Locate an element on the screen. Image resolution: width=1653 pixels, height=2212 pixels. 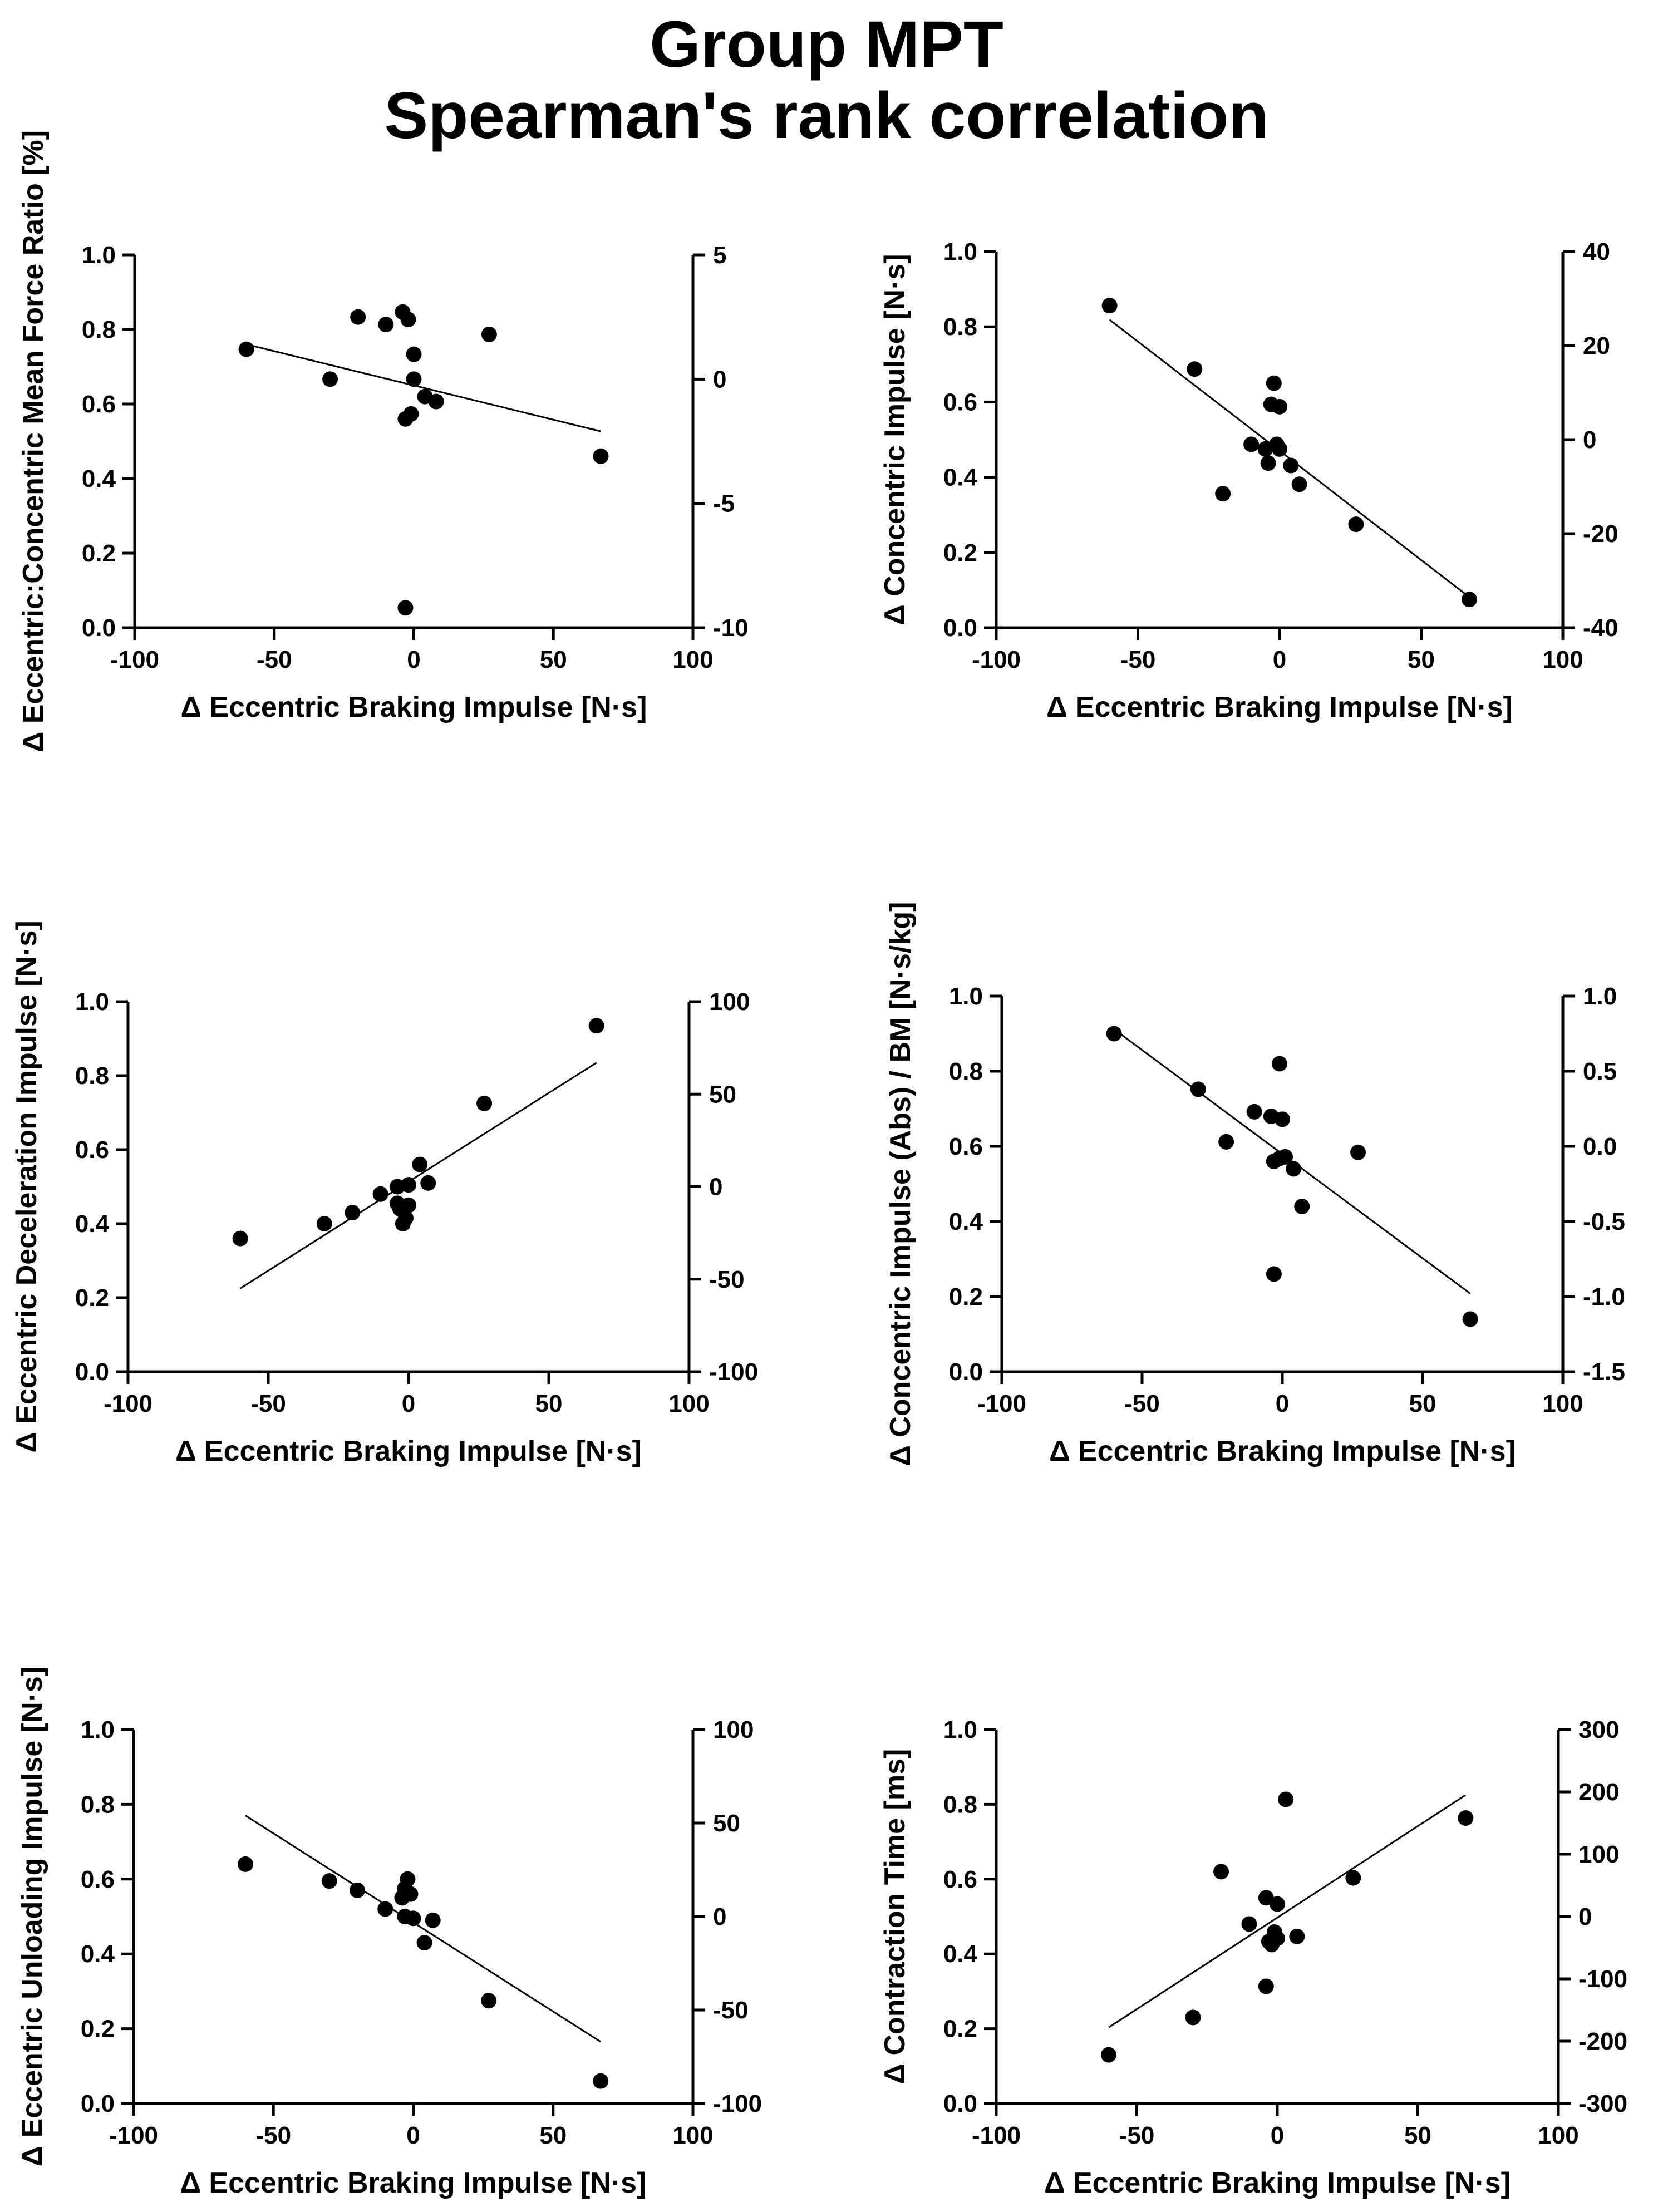
right-y-tick-label: 1.0 is located at coordinates (1600, 996).